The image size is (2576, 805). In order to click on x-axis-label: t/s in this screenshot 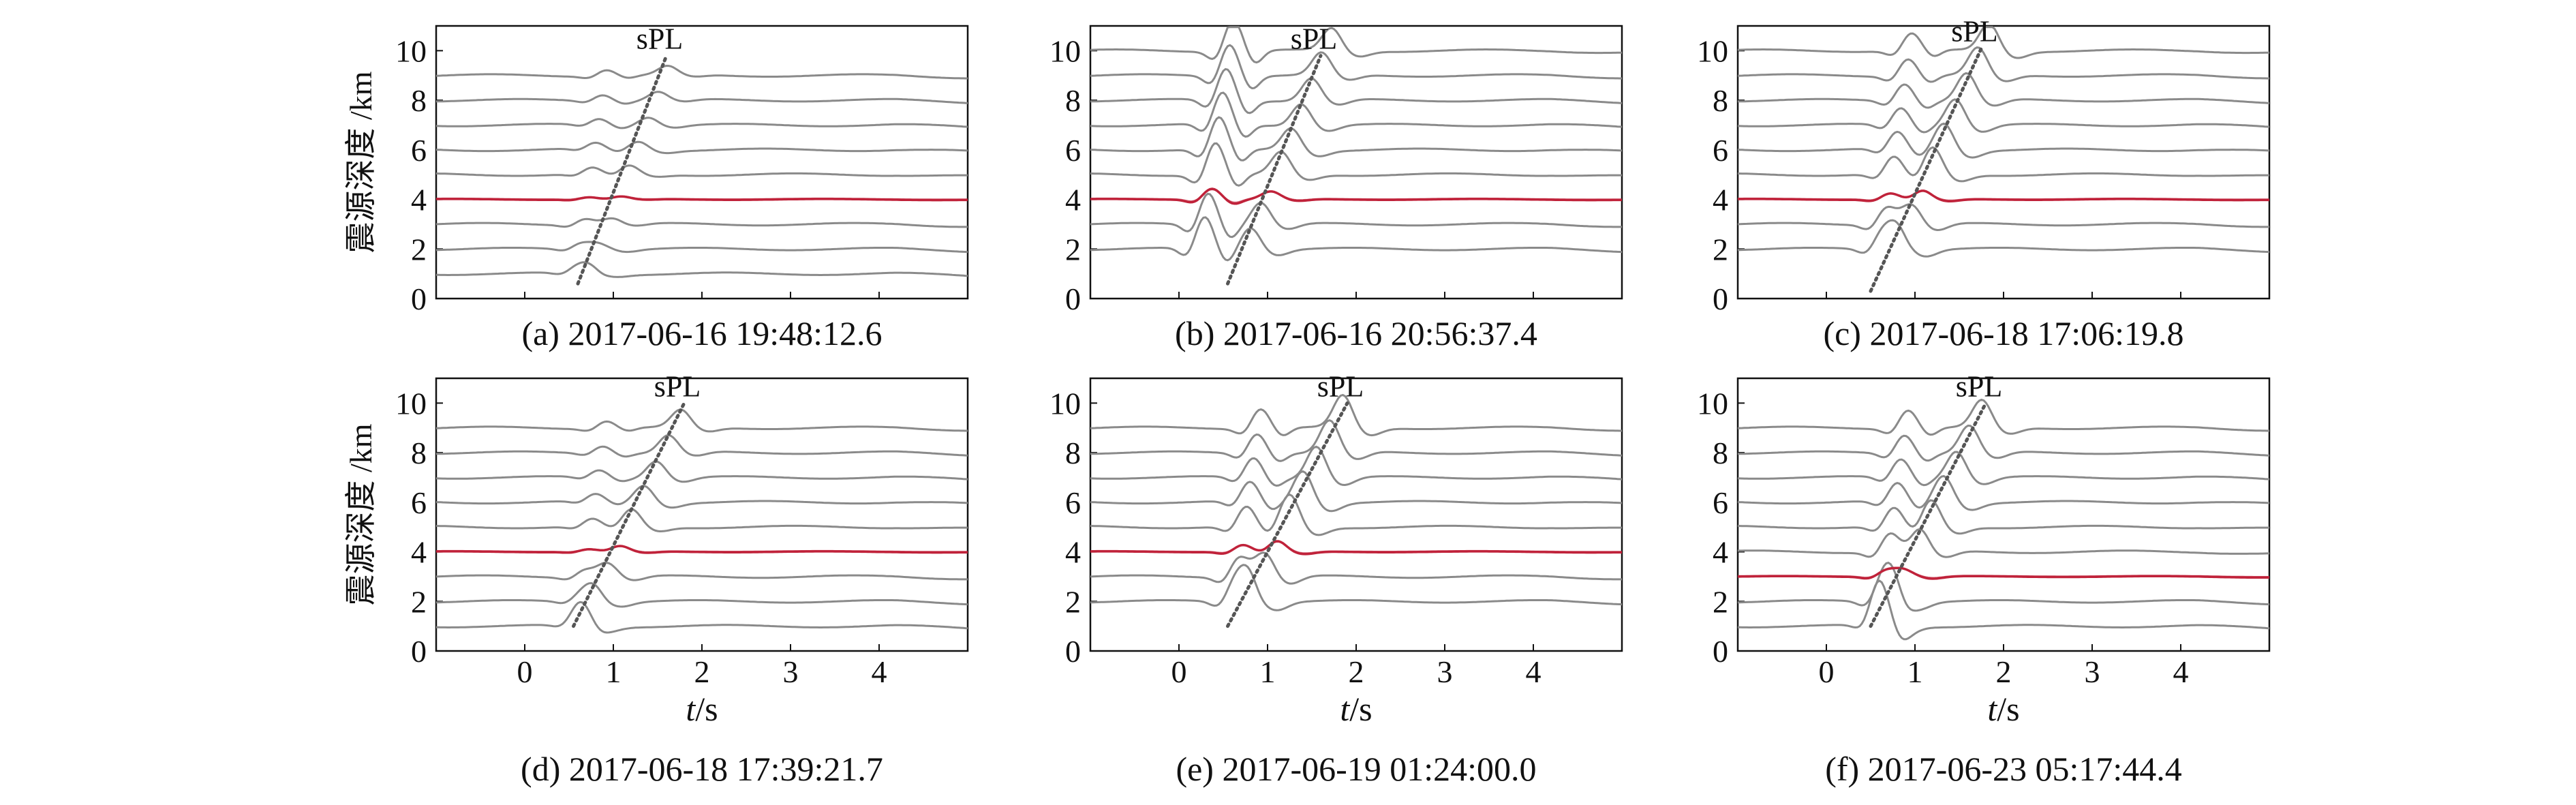, I will do `click(2003, 709)`.